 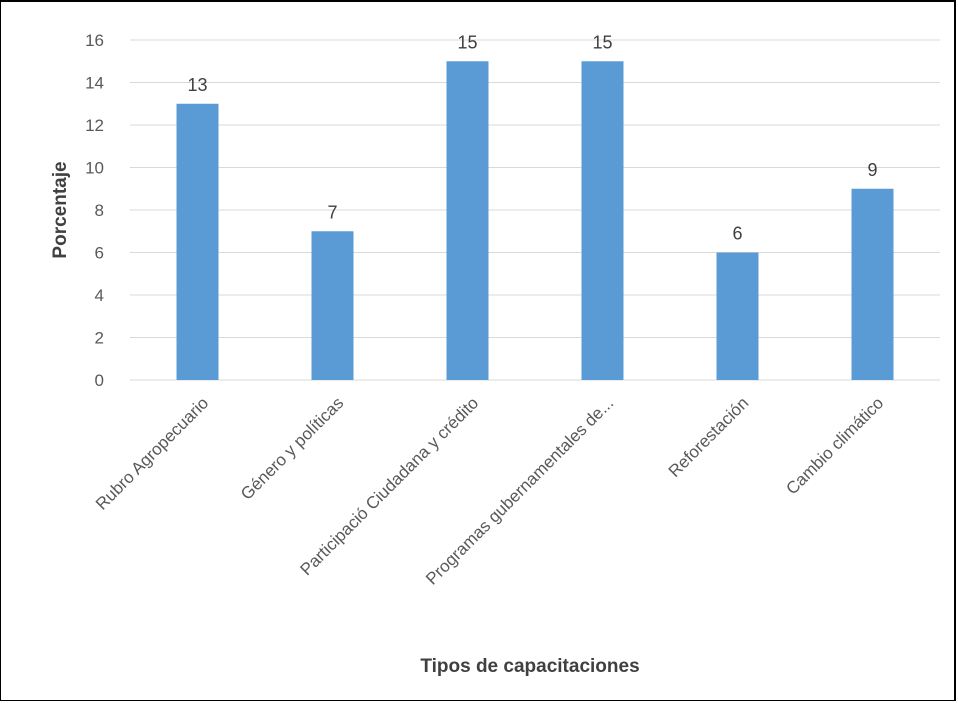 I want to click on y-tick-label: 4, so click(x=99, y=295).